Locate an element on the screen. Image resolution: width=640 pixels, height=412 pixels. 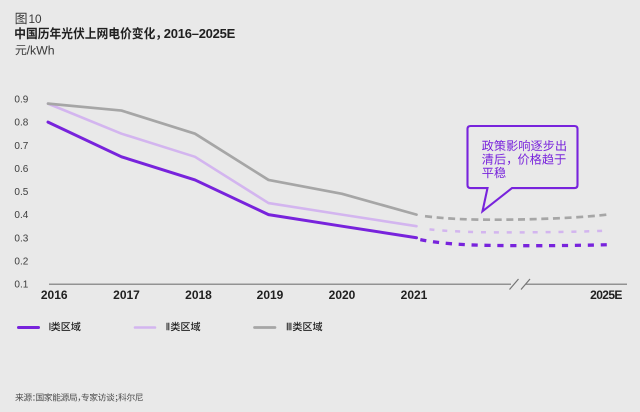
svg-text: 2018 is located at coordinates (198, 295).